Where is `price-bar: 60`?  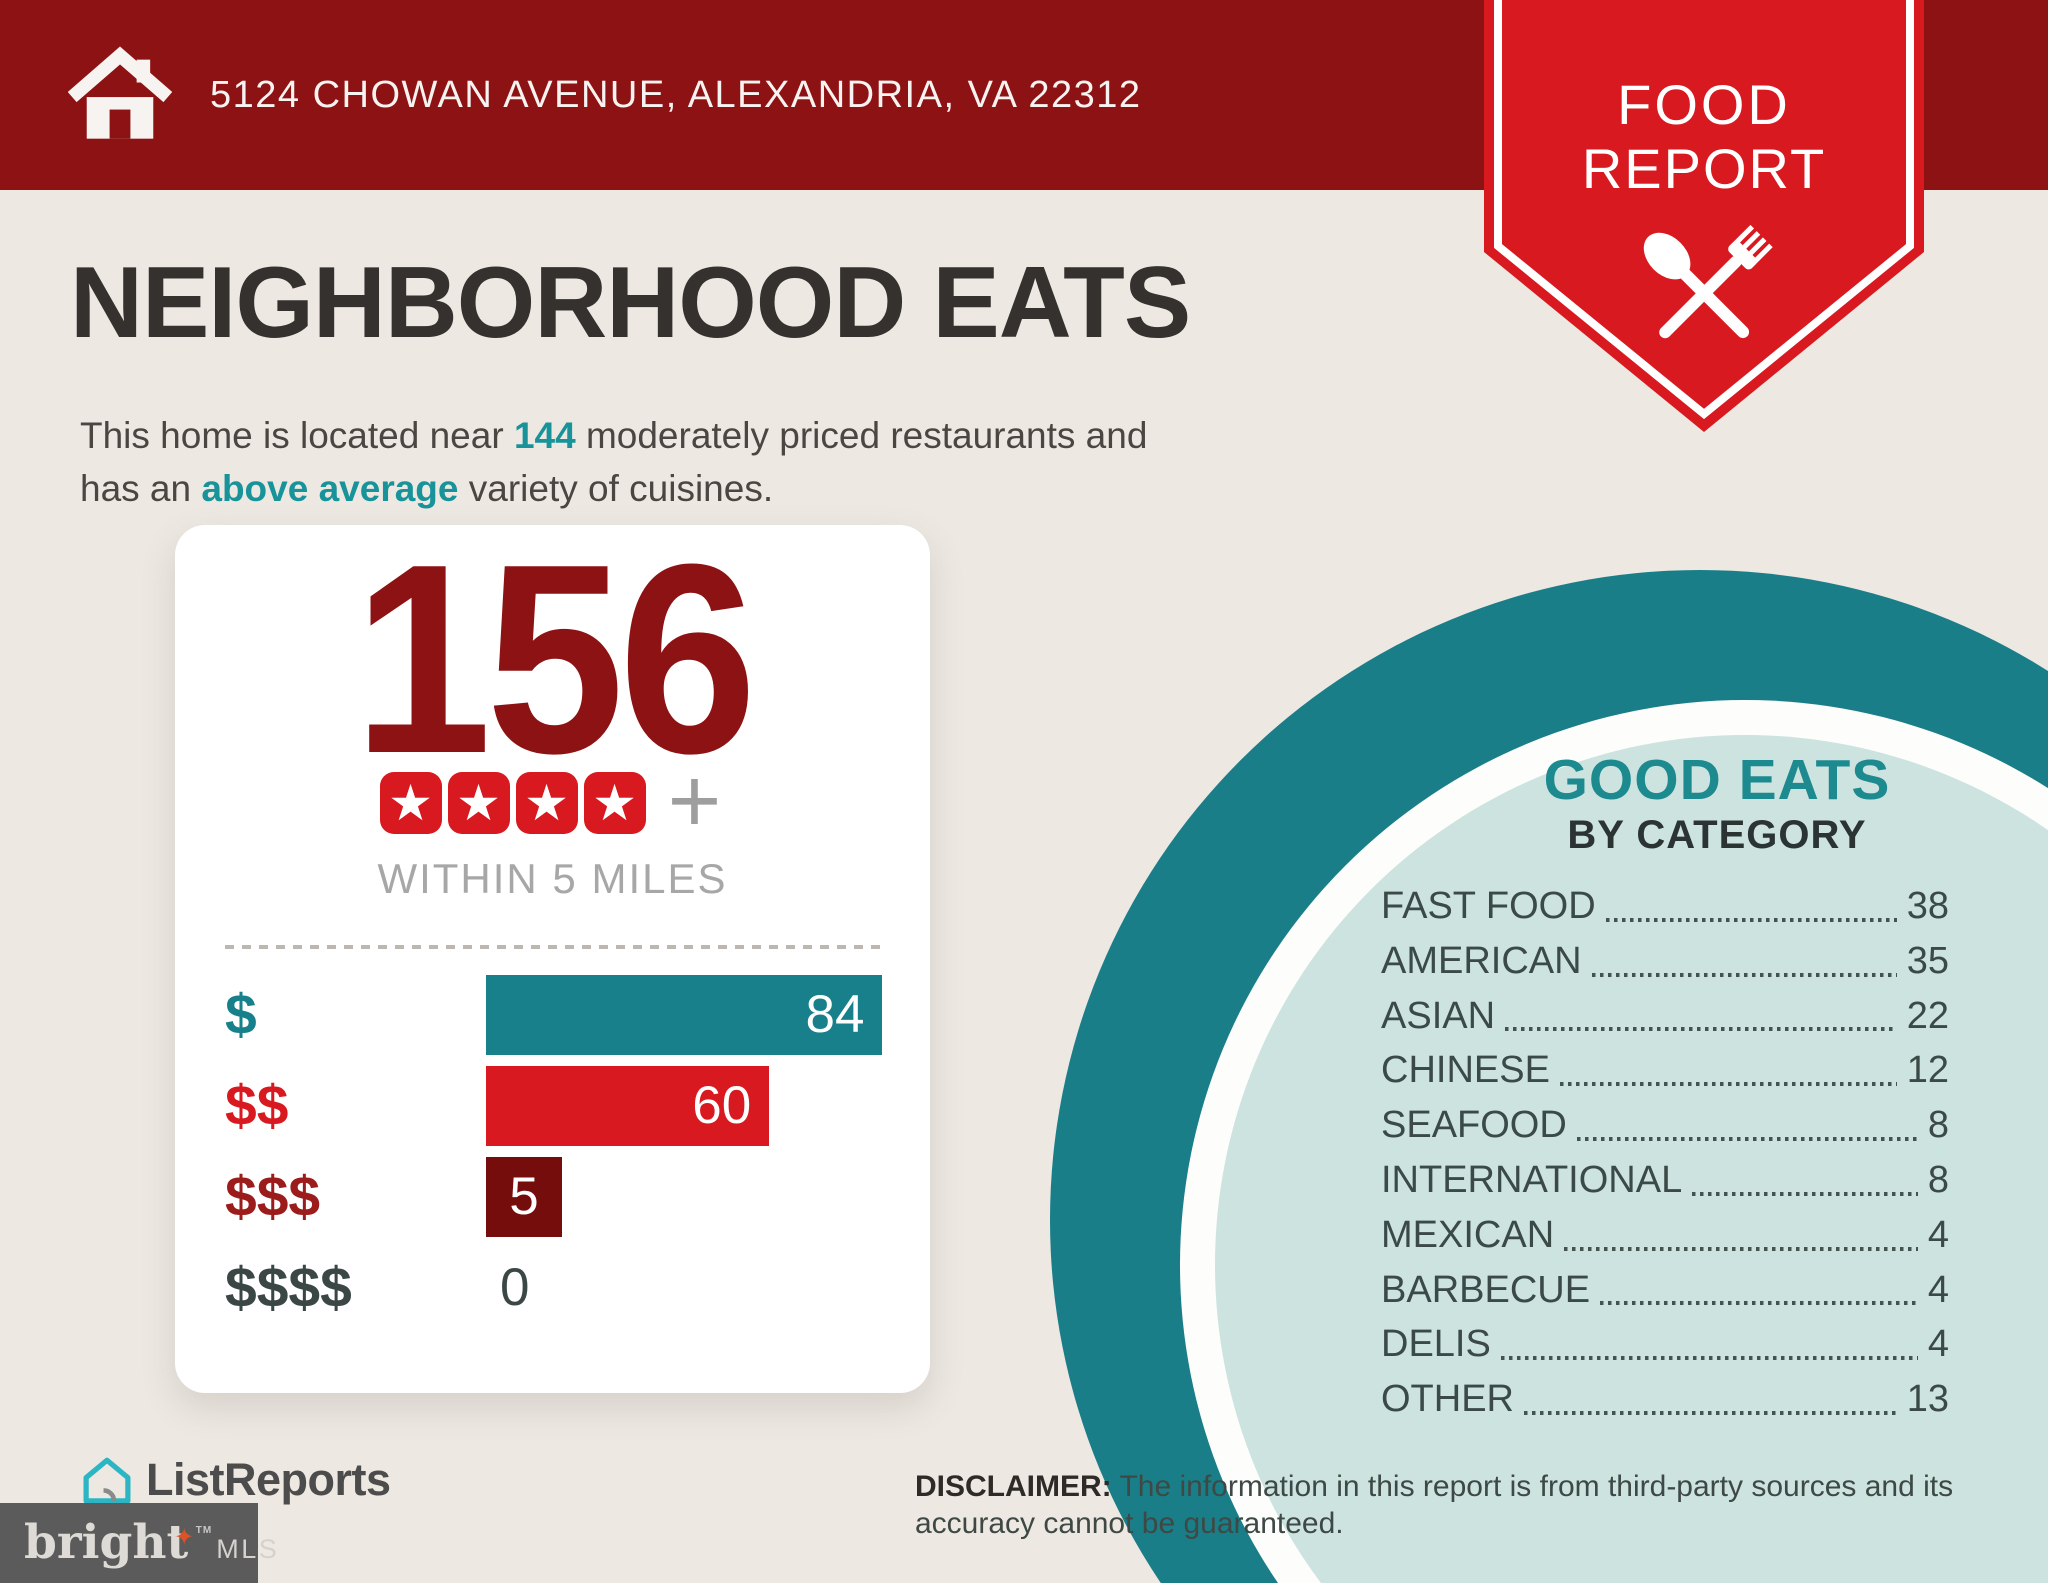 price-bar: 60 is located at coordinates (628, 1106).